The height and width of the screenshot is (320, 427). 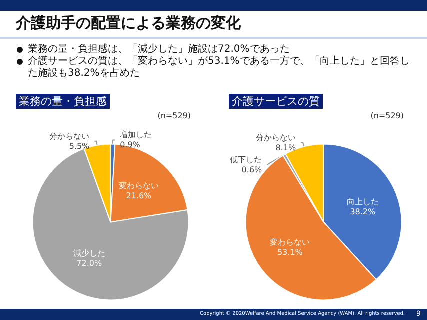 I want to click on slice-label: 増加した, so click(x=135, y=135).